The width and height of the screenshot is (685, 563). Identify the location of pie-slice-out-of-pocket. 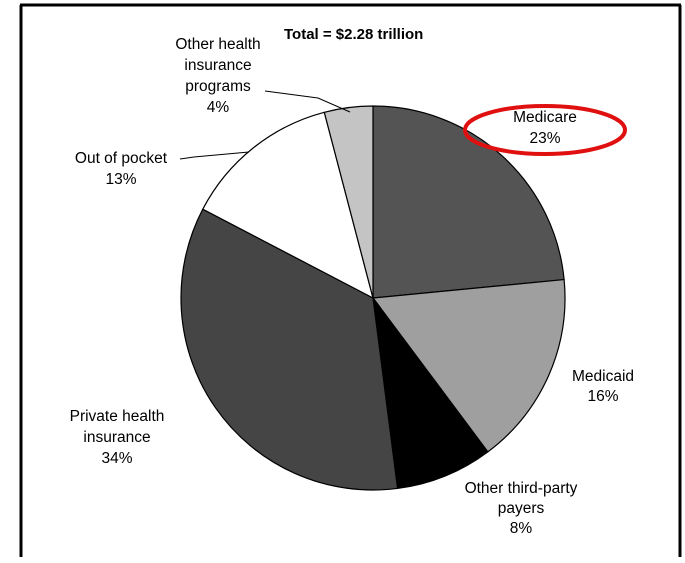
(288, 205).